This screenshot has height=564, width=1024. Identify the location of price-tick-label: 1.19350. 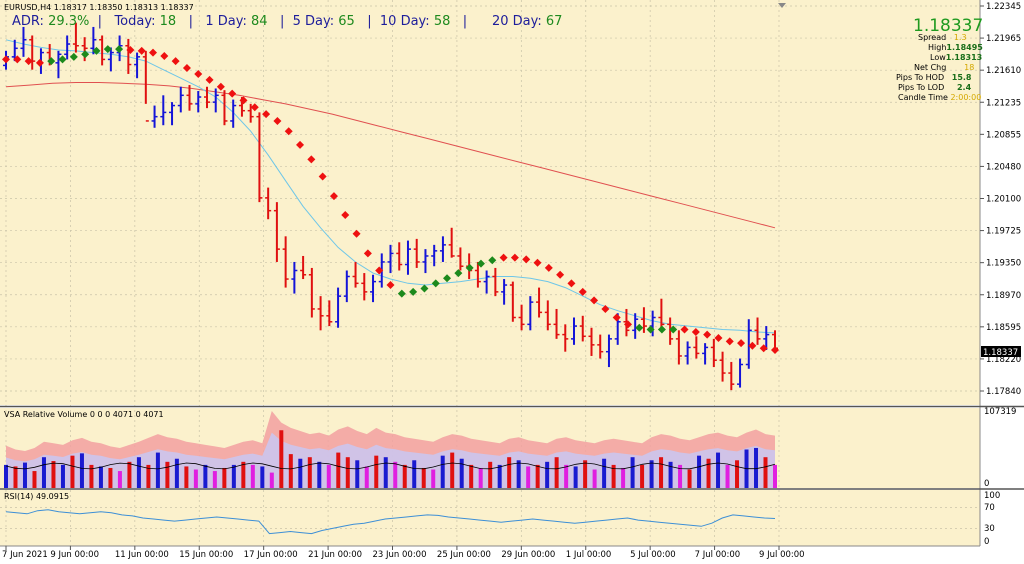
(1003, 264).